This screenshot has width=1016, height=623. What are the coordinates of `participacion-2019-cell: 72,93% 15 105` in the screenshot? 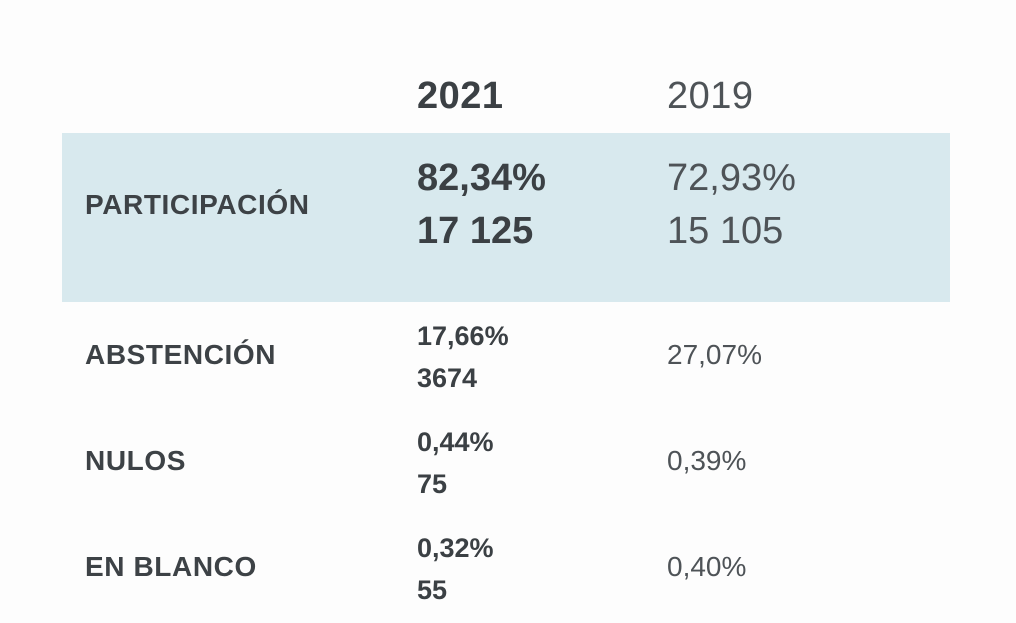 It's located at (808, 217).